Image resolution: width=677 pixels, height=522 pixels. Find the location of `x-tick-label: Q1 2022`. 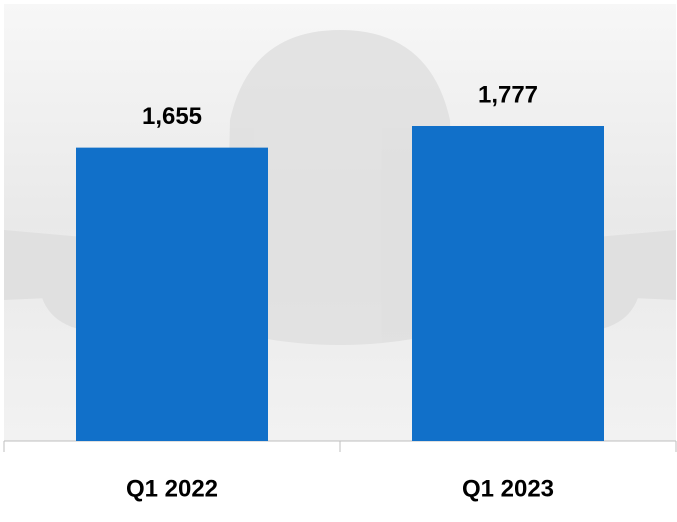

x-tick-label: Q1 2022 is located at coordinates (172, 488).